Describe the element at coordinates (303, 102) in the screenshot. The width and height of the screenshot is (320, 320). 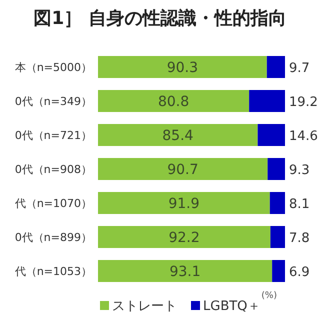
I see `data-label: 19.2` at that location.